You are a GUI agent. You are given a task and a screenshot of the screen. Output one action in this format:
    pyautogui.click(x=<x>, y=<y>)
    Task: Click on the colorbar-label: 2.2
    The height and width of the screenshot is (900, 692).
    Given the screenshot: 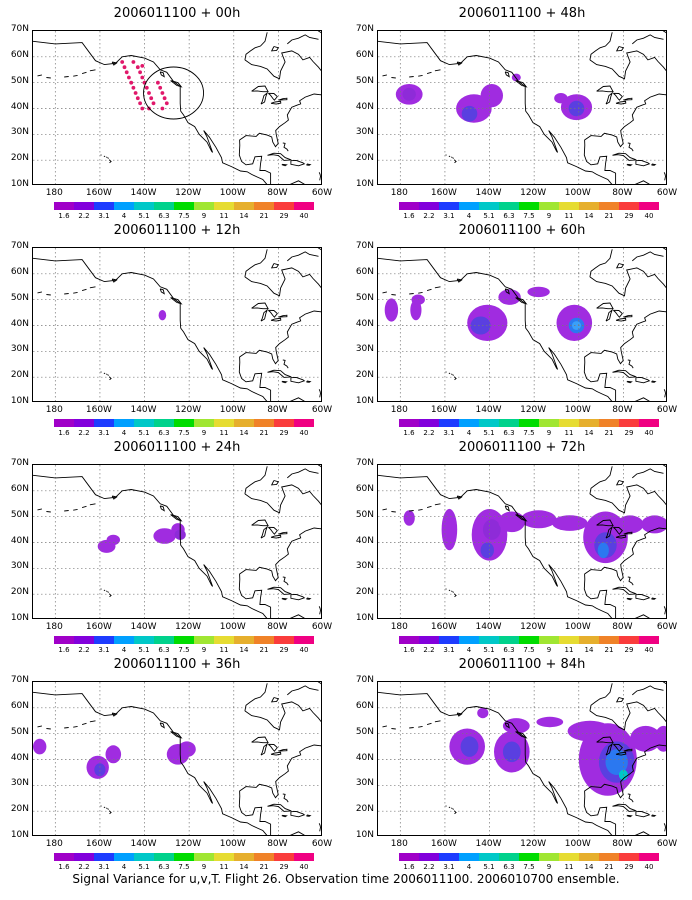 What is the action you would take?
    pyautogui.click(x=84, y=433)
    